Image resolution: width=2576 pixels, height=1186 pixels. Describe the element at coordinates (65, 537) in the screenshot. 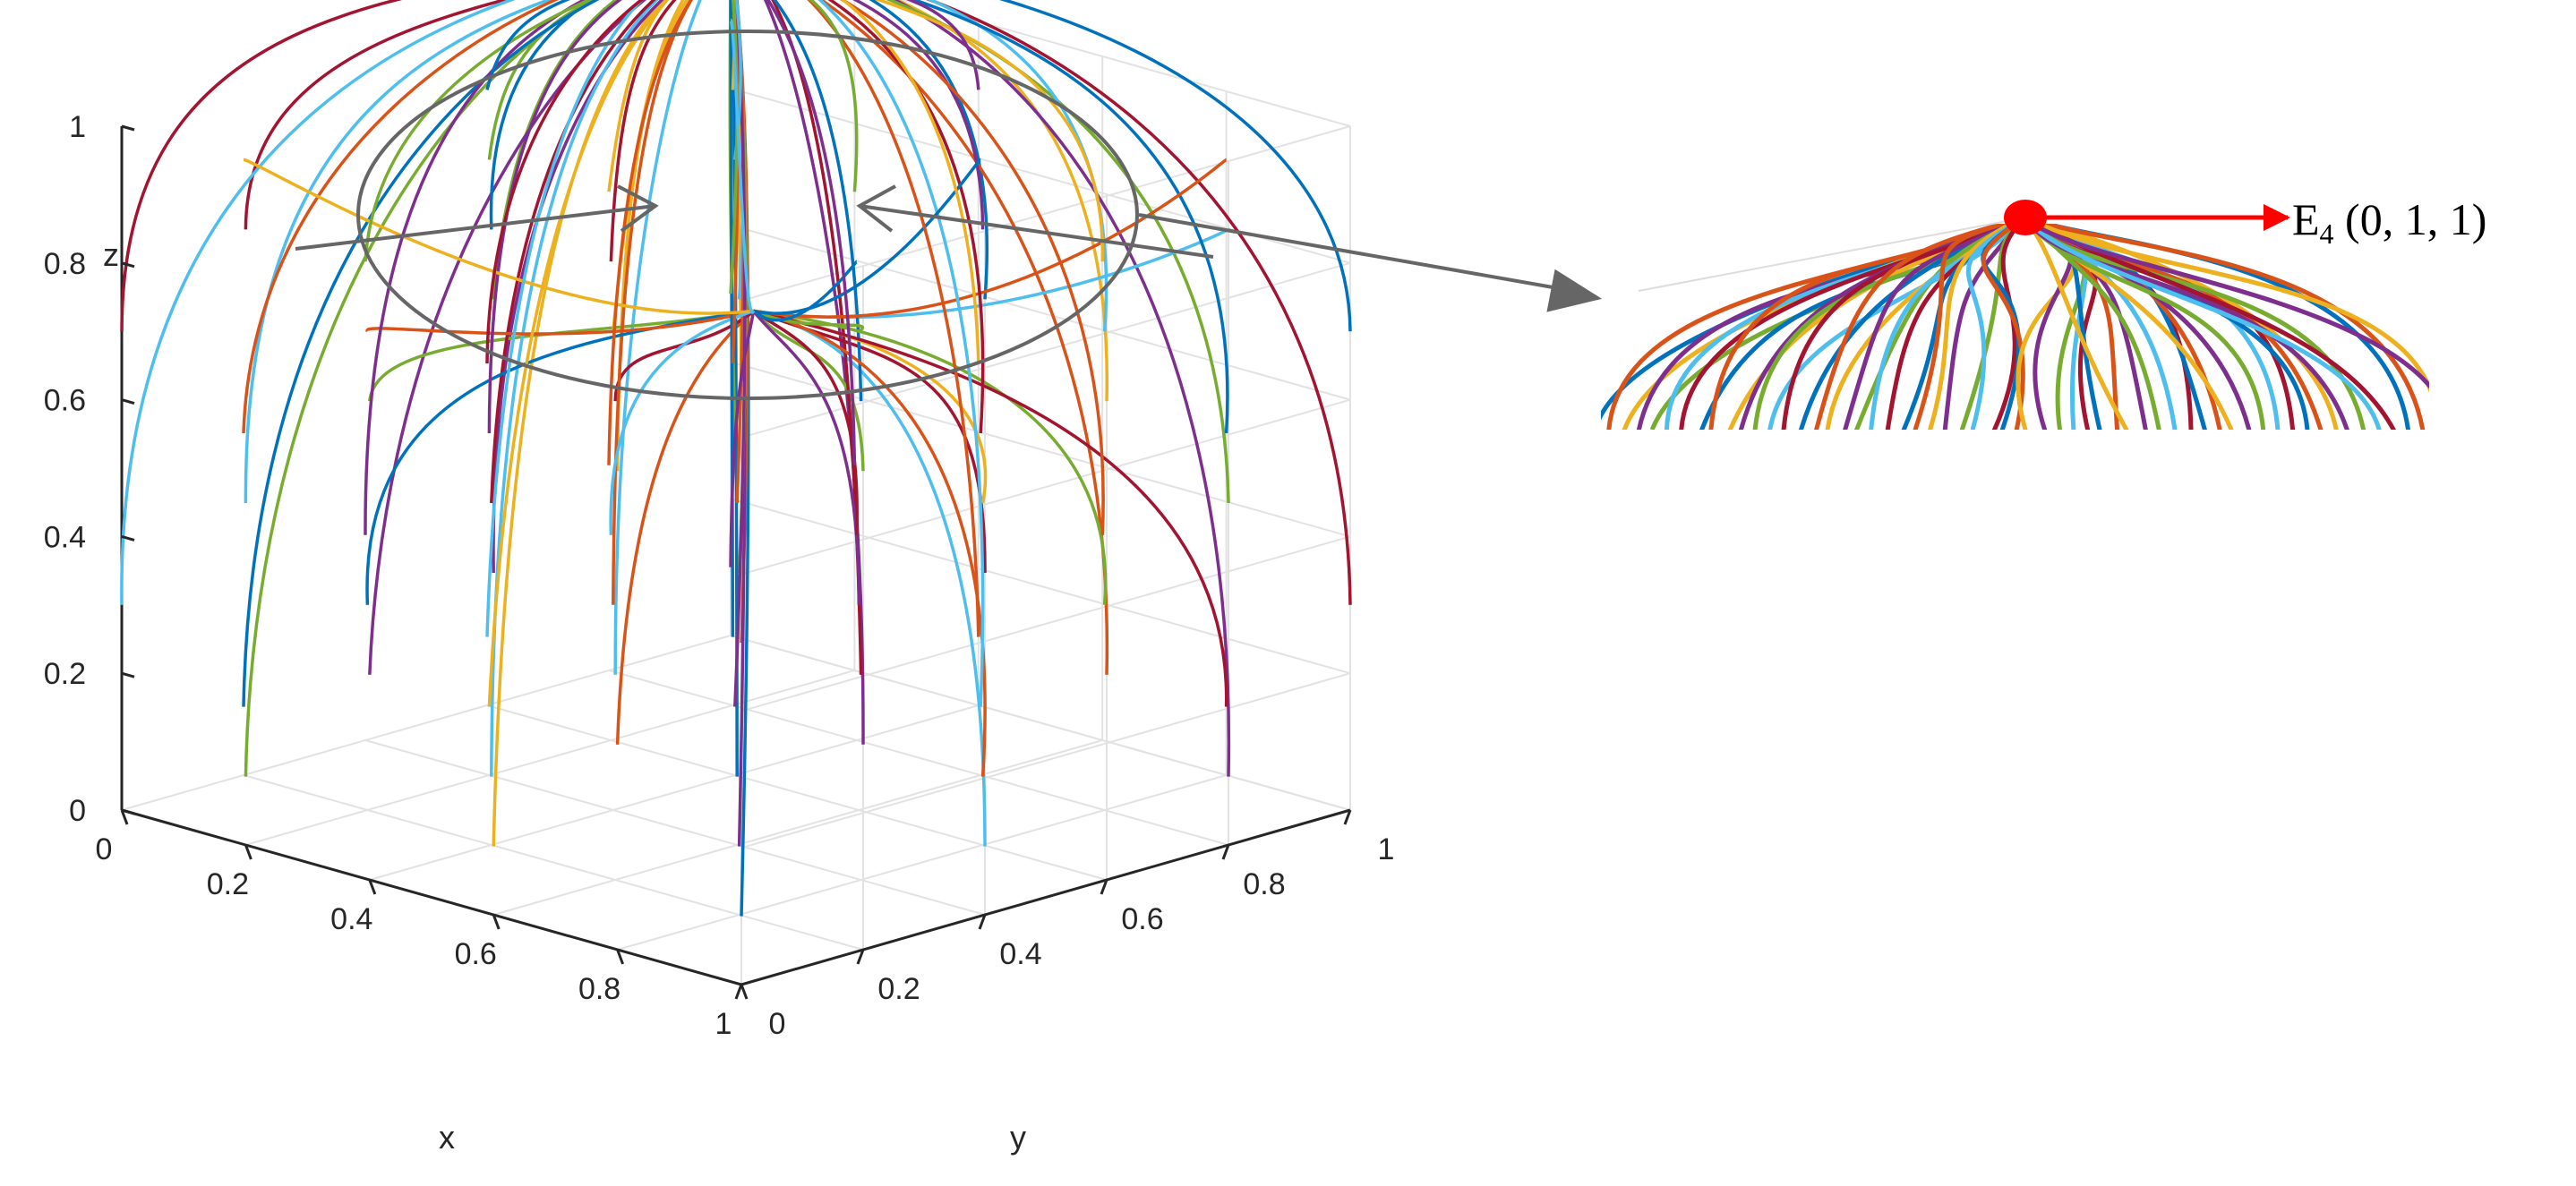

I see `z-tick-label: 0.4` at that location.